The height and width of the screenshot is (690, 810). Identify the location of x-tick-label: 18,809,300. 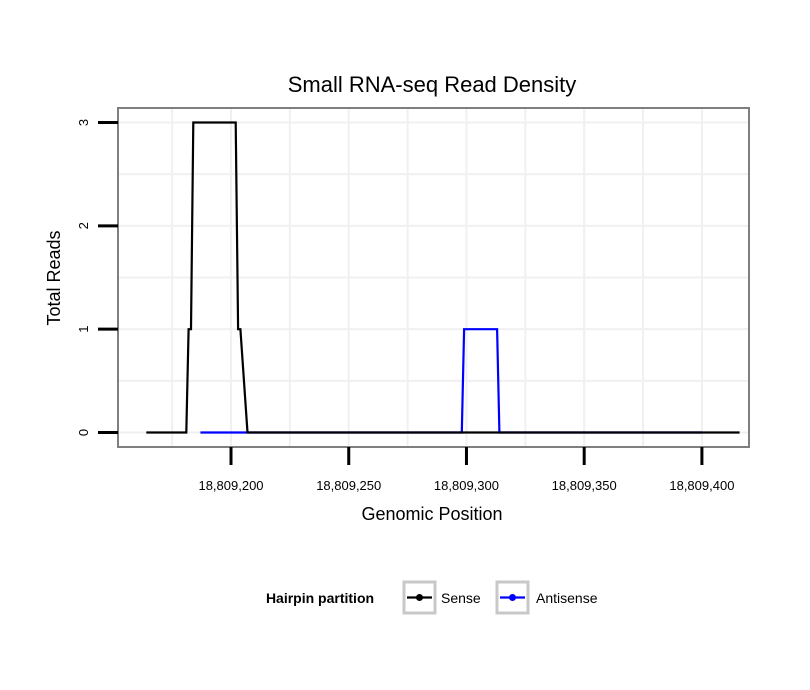
(466, 485).